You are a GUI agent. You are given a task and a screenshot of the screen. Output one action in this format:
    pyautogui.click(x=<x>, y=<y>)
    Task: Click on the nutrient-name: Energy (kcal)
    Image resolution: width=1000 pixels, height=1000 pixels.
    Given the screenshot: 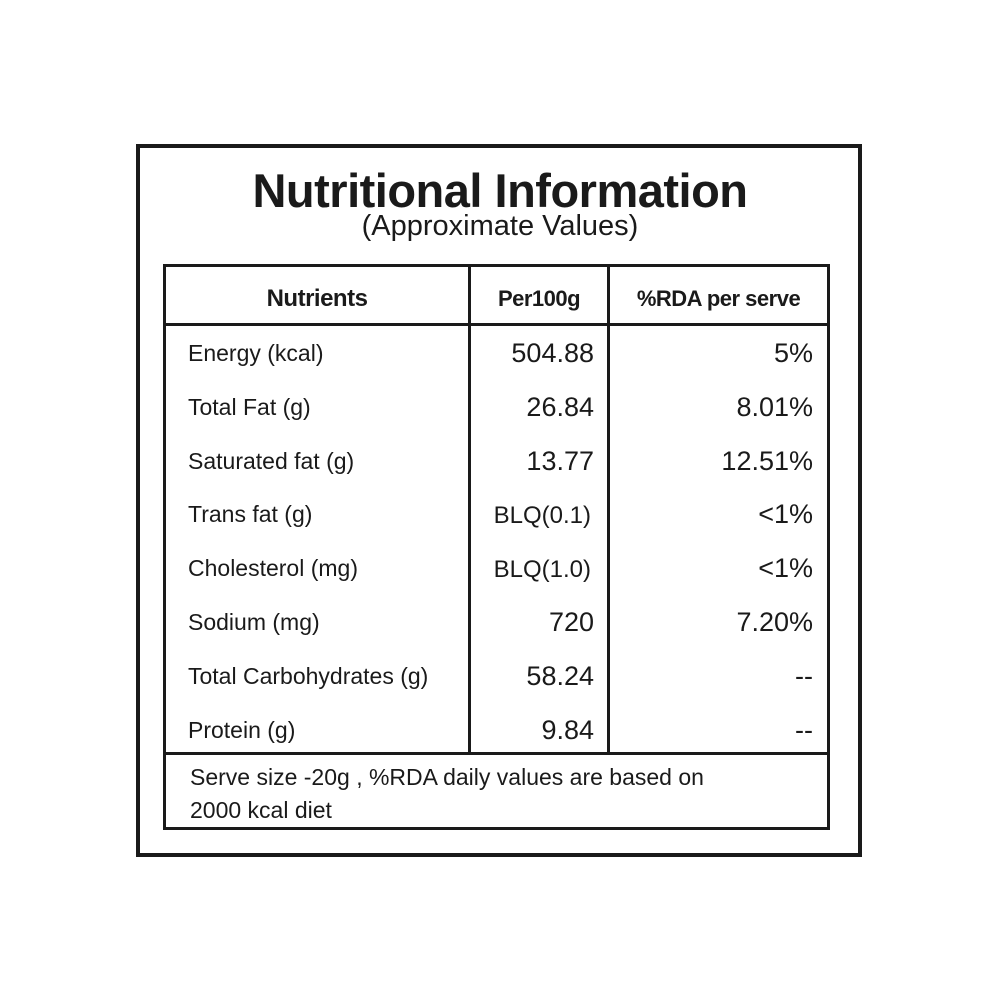 What is the action you would take?
    pyautogui.click(x=256, y=353)
    